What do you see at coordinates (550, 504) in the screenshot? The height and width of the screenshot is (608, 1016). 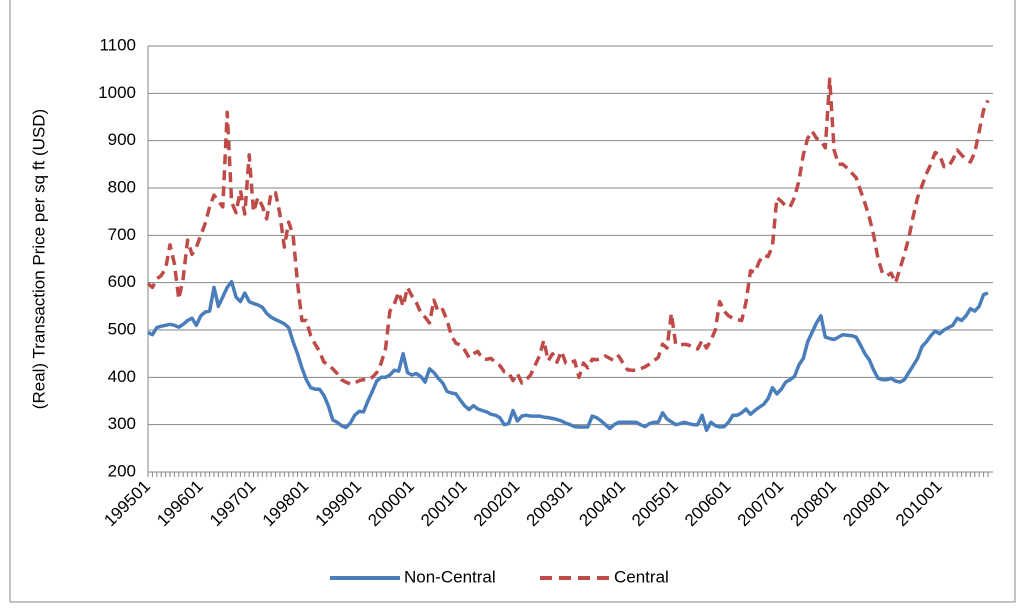 I see `x-tick-label: 200301` at bounding box center [550, 504].